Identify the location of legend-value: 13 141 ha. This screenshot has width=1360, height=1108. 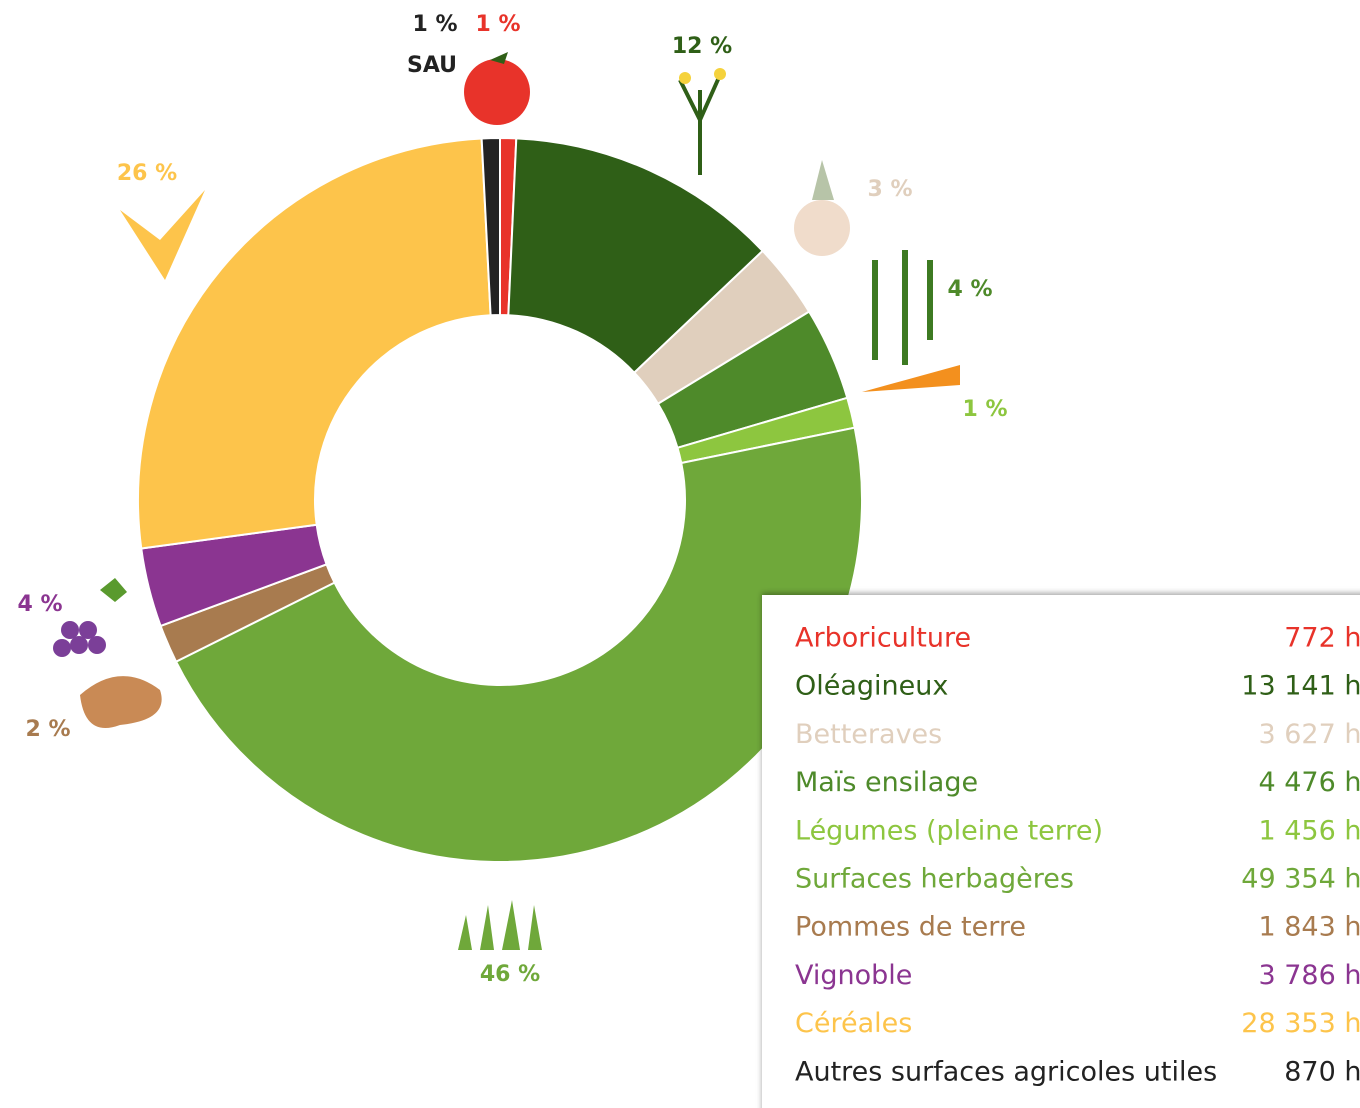
(1300, 686).